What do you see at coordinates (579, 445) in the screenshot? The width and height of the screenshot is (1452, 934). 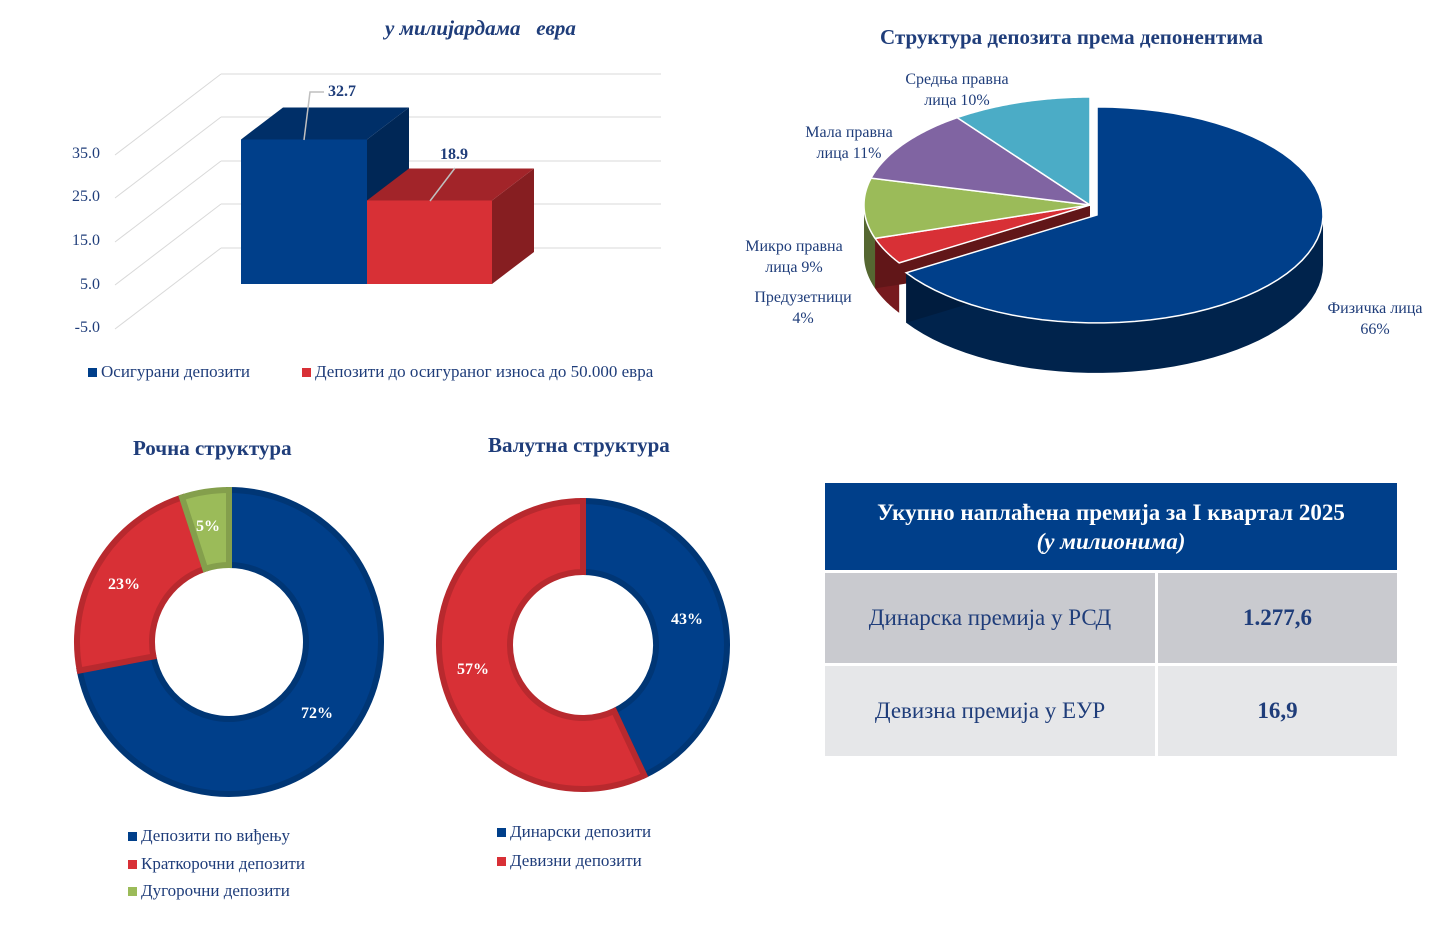 I see `currency-chart-title: Валутна структура` at bounding box center [579, 445].